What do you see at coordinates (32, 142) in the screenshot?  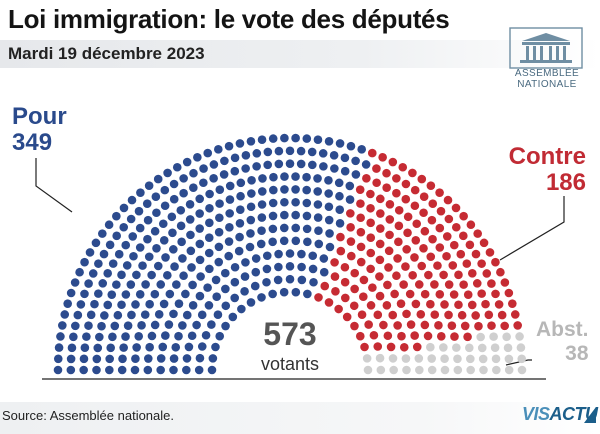 I see `pour-value: 349` at bounding box center [32, 142].